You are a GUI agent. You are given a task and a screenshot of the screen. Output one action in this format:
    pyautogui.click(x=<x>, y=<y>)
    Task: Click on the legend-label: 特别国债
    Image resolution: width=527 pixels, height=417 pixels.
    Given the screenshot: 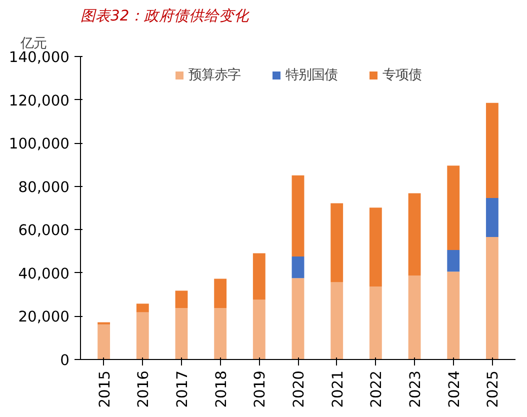 What is the action you would take?
    pyautogui.click(x=312, y=75)
    